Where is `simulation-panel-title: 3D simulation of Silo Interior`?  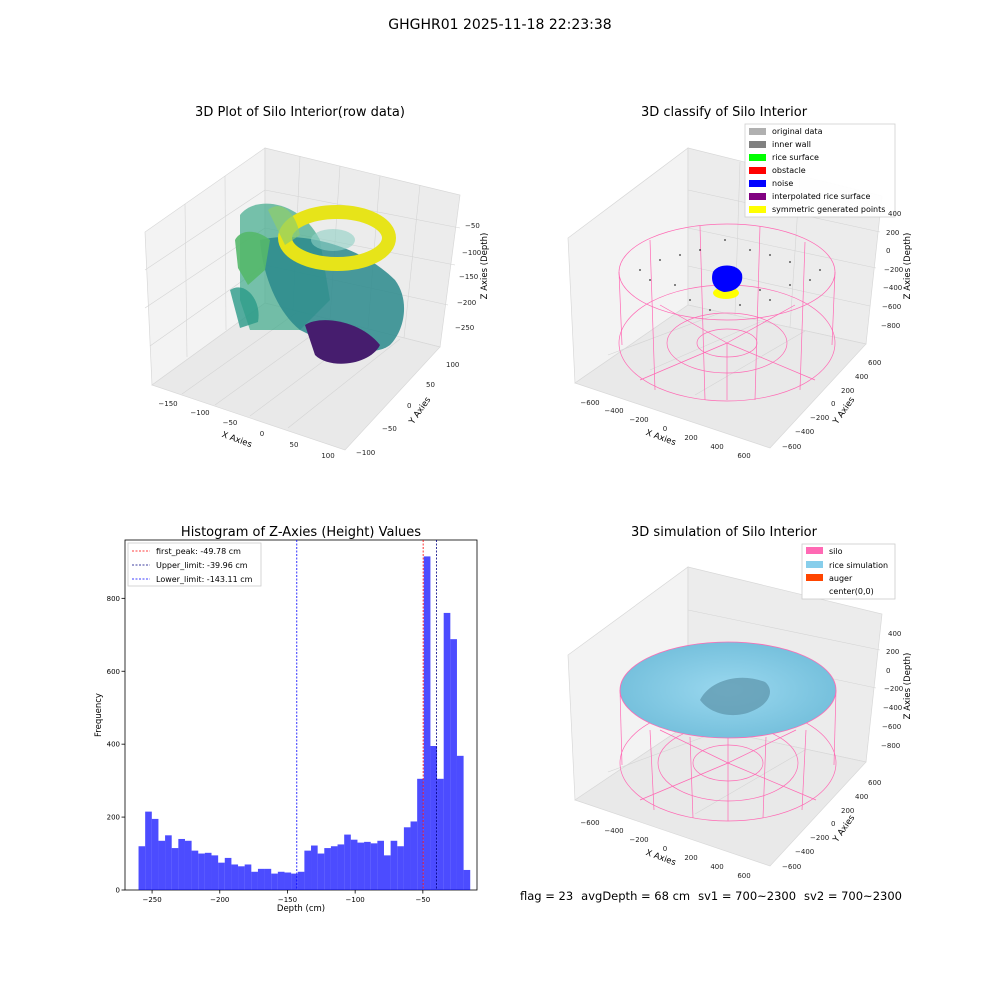
simulation-panel-title: 3D simulation of Silo Interior is located at coordinates (724, 532).